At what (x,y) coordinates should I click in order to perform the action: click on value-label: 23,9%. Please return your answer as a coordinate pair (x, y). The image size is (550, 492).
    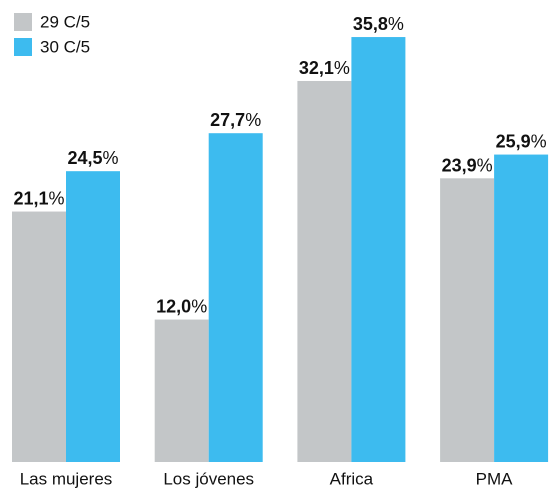
    Looking at the image, I should click on (467, 165).